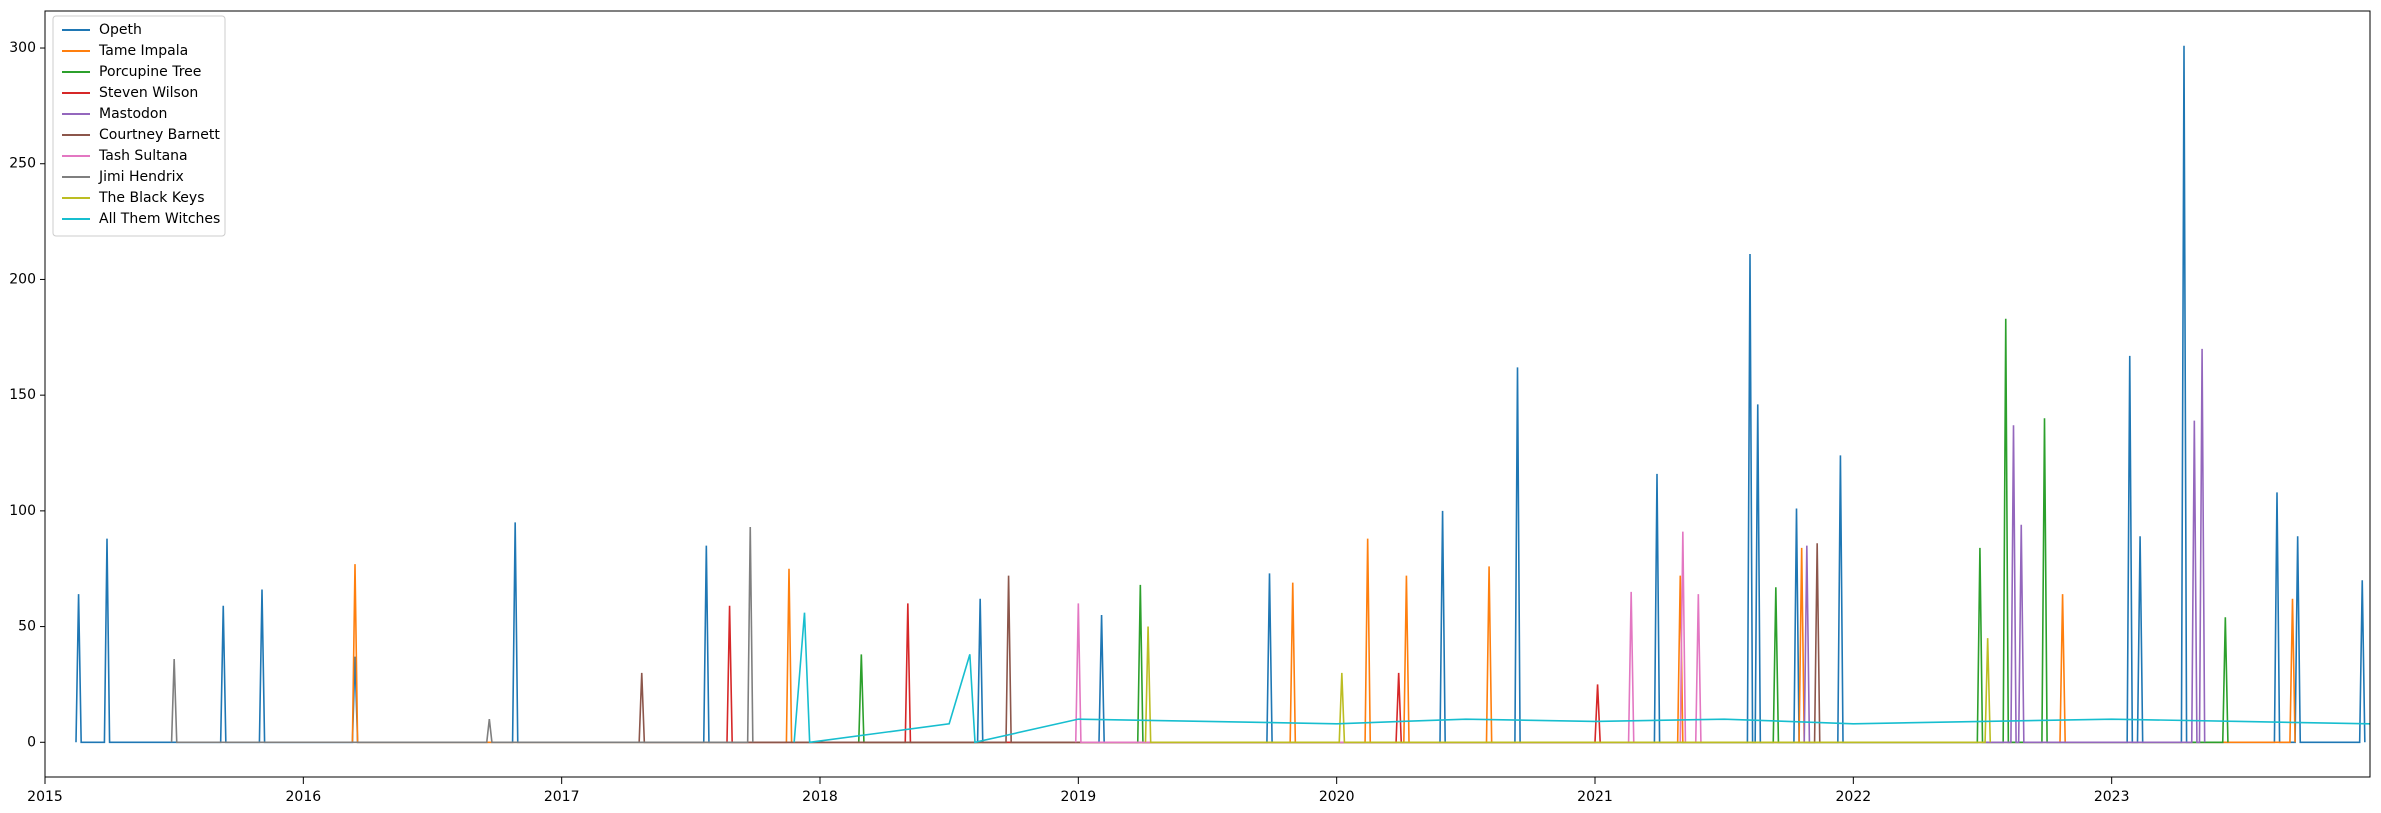  What do you see at coordinates (22, 395) in the screenshot?
I see `y-tick-label: 150` at bounding box center [22, 395].